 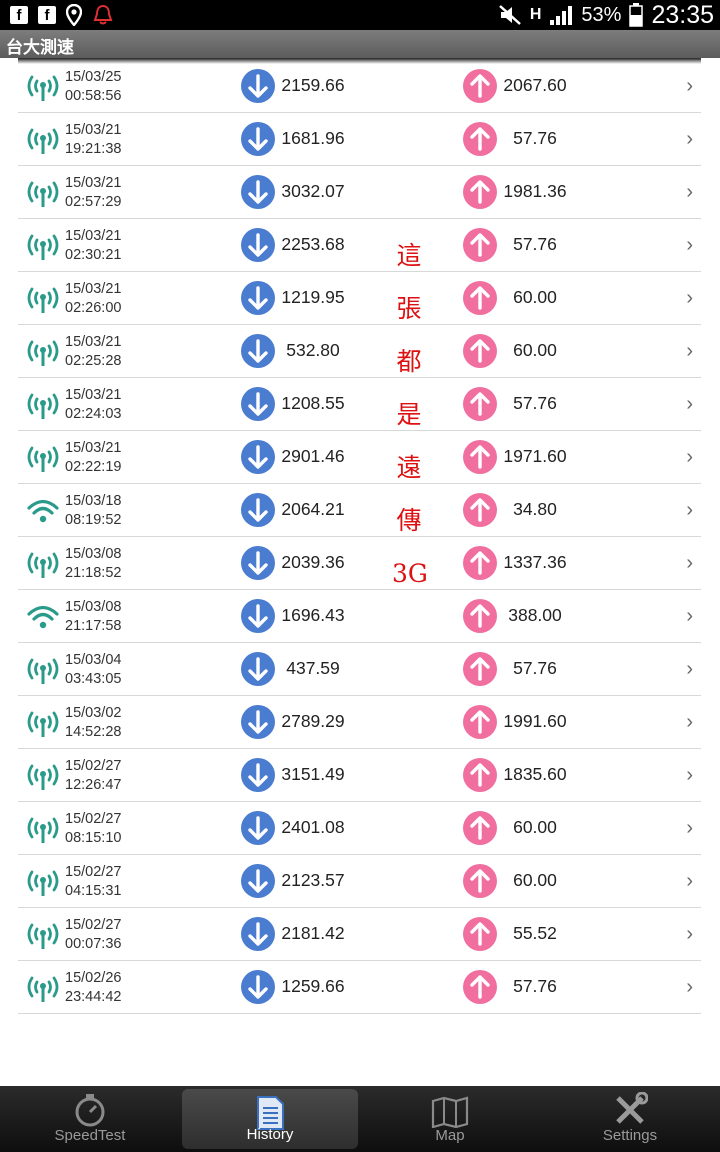 I want to click on history-row: 15/02/26 23:44:42 1259.66 57.76 ›, so click(x=359, y=987).